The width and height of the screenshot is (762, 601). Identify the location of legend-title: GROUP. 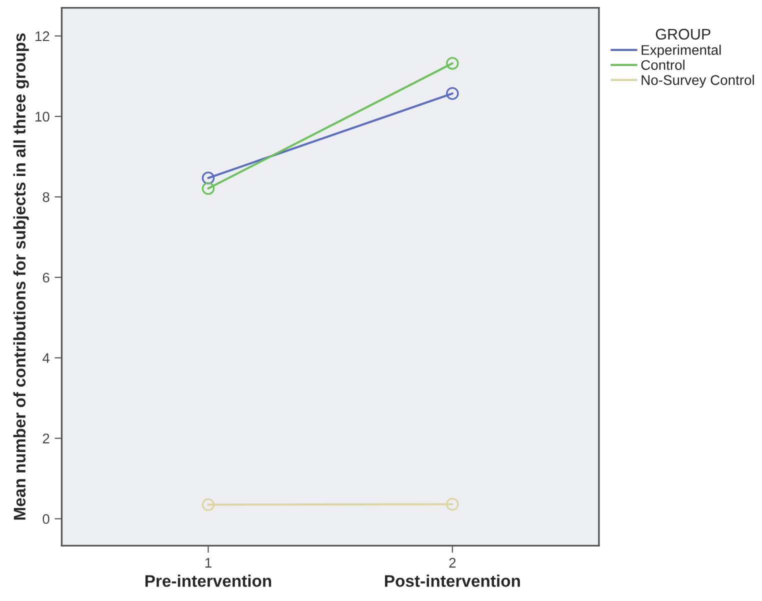
(683, 34).